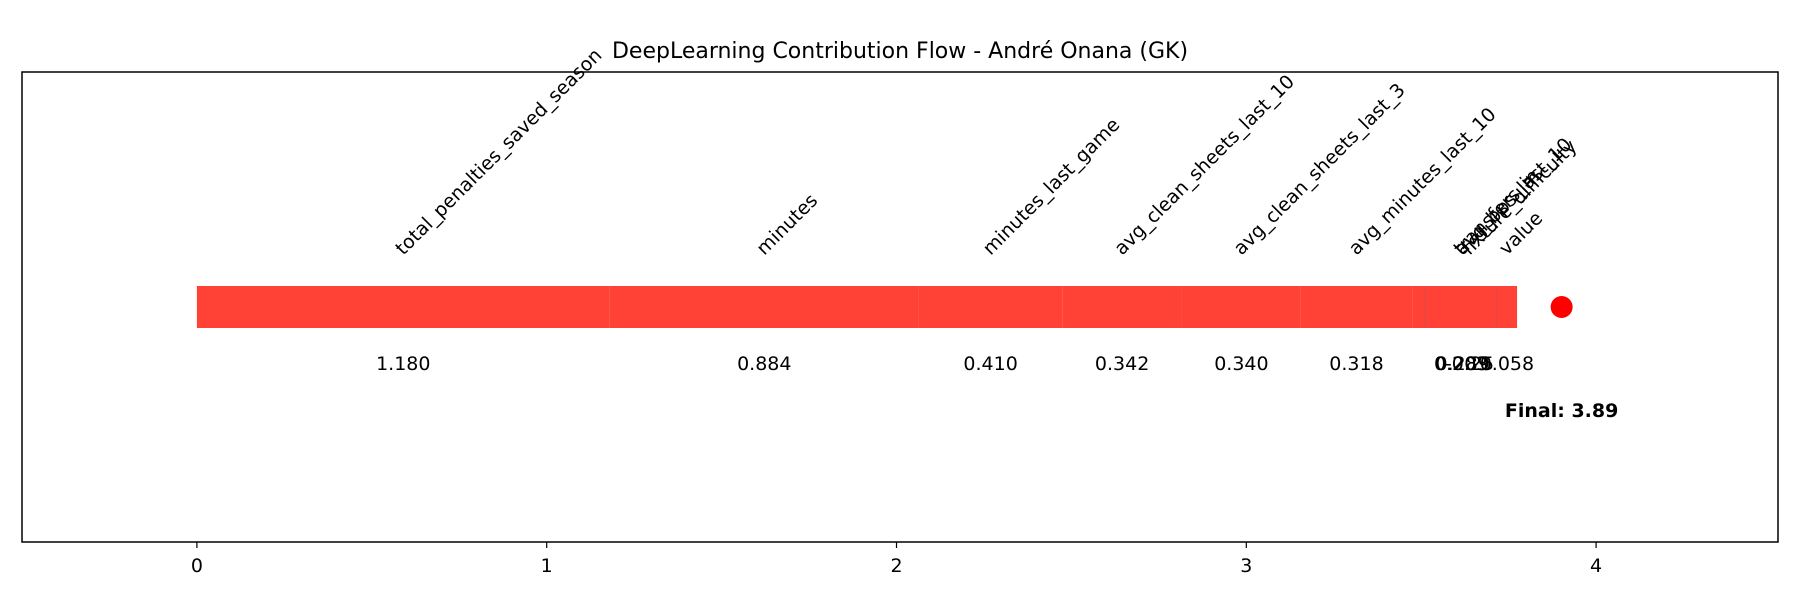 The height and width of the screenshot is (600, 1800). I want to click on value-label: 0.884, so click(764, 364).